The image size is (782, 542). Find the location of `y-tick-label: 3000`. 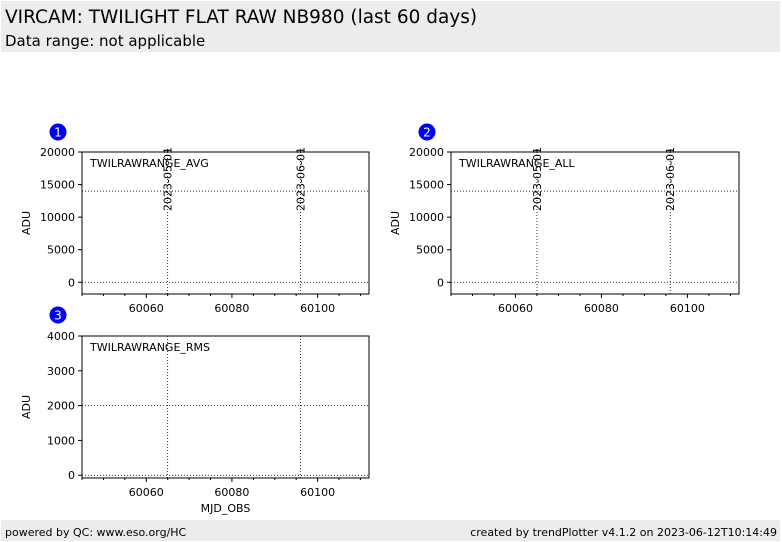

y-tick-label: 3000 is located at coordinates (61, 371).